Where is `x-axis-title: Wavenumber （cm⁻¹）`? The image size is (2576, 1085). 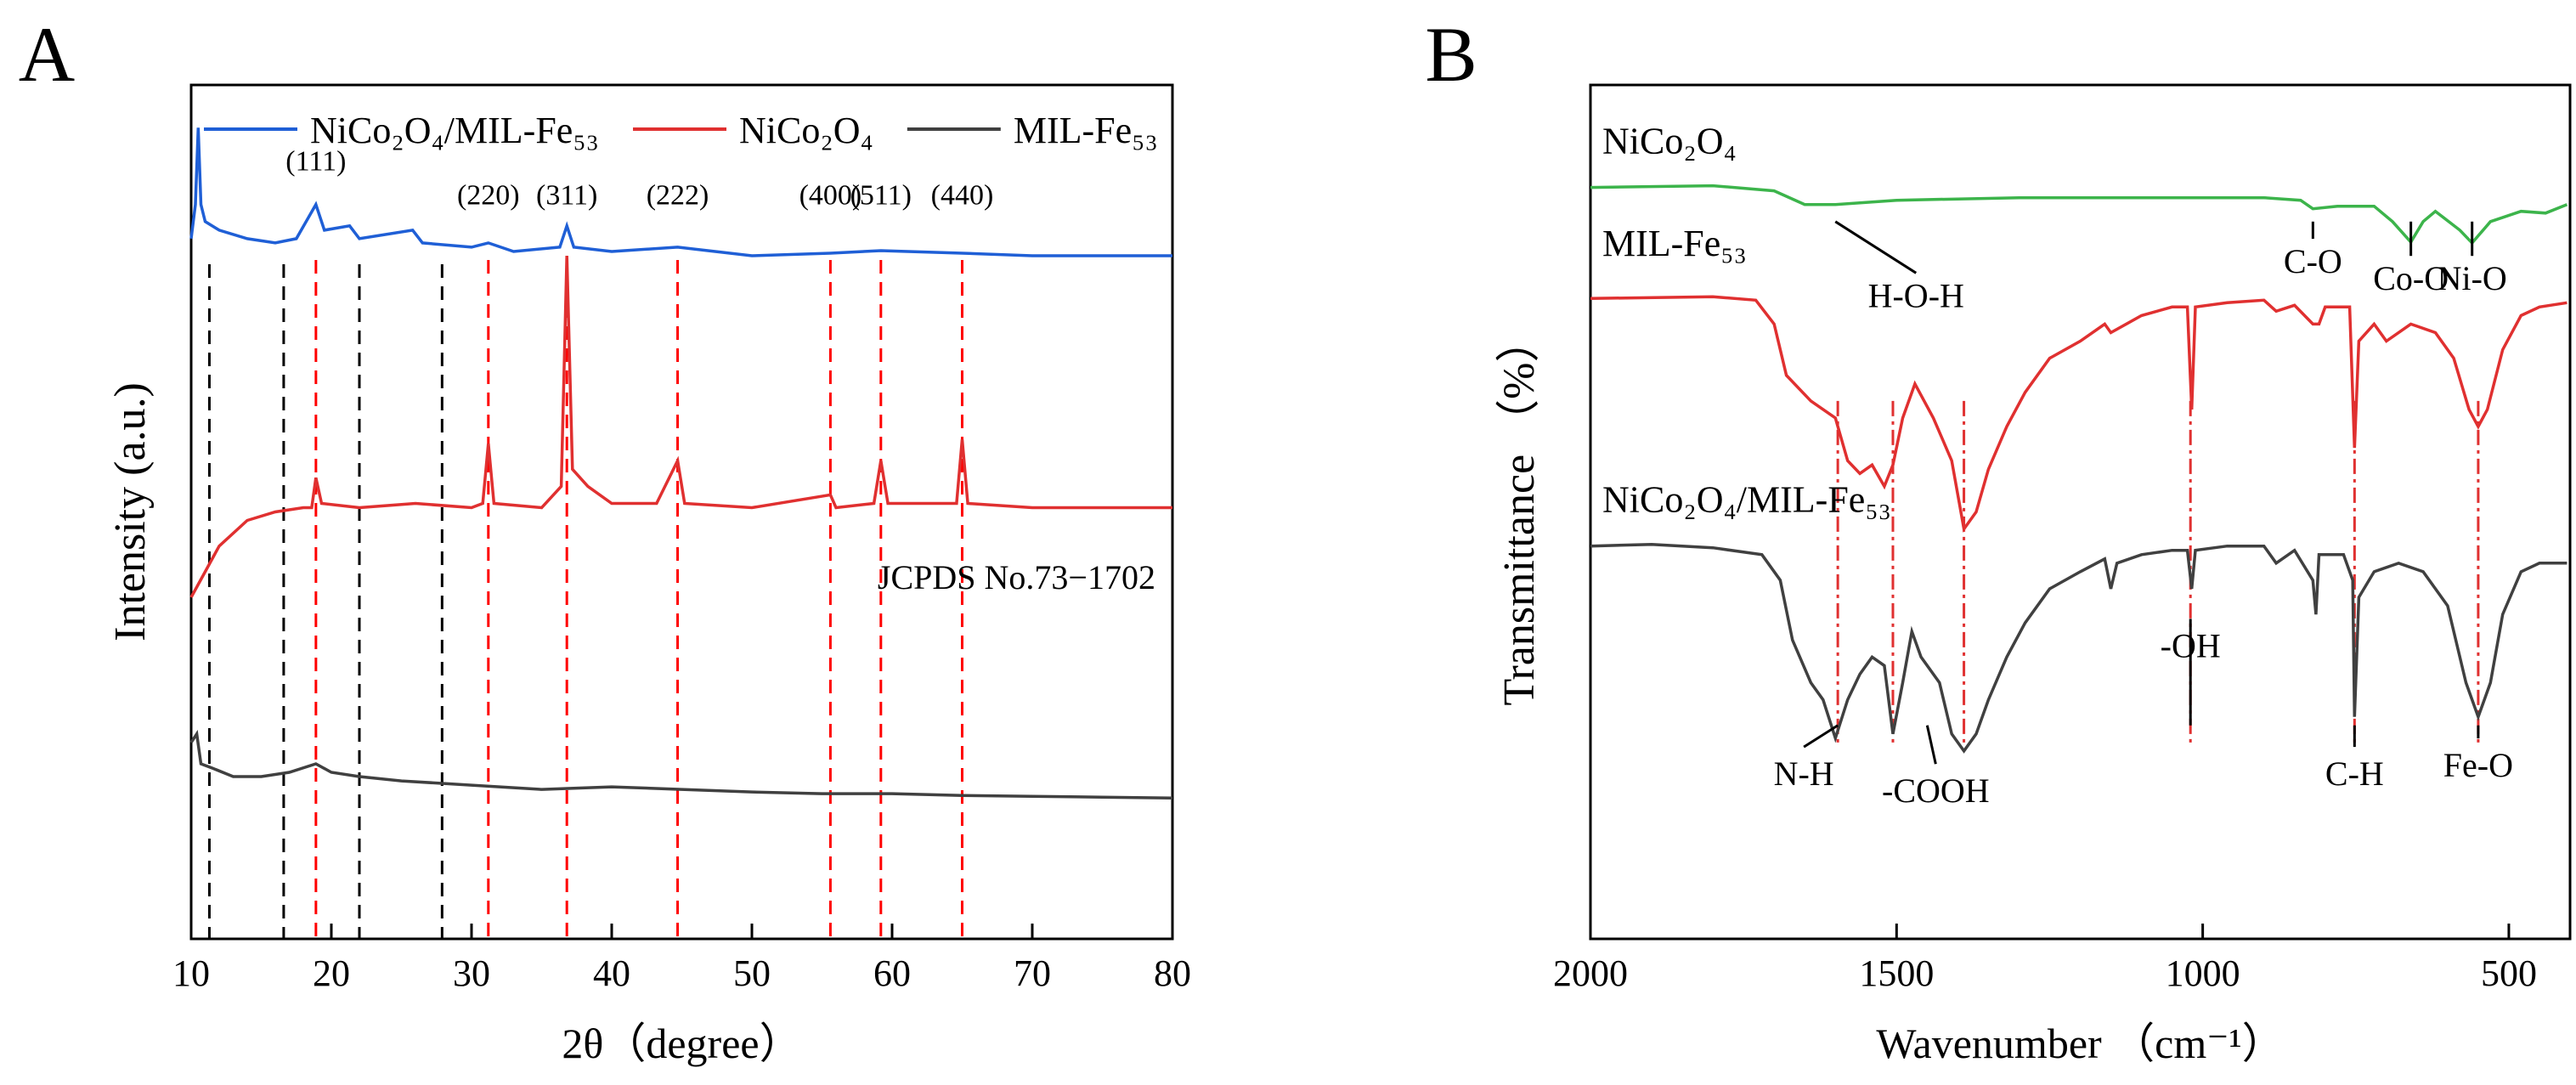
x-axis-title: Wavenumber （cm⁻¹） is located at coordinates (2080, 1043).